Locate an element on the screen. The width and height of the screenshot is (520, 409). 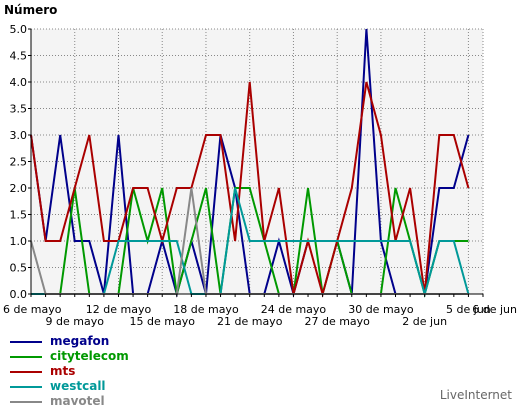
legend-label: mavotel is located at coordinates (77, 401).